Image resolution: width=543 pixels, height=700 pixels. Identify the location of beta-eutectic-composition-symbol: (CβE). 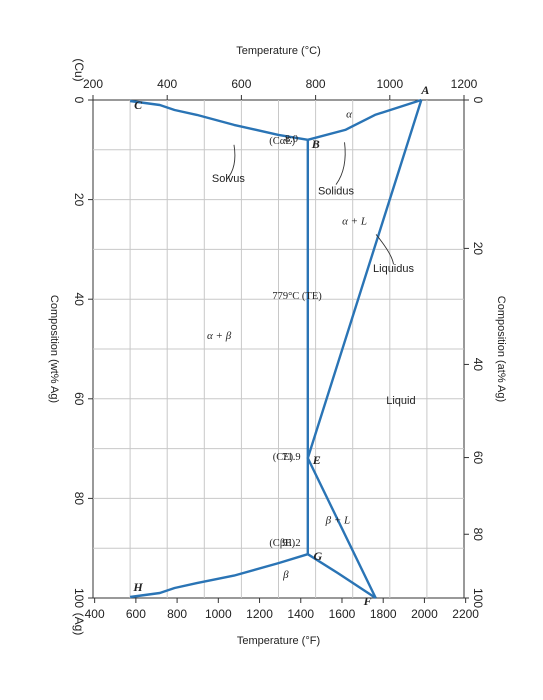
(282, 543).